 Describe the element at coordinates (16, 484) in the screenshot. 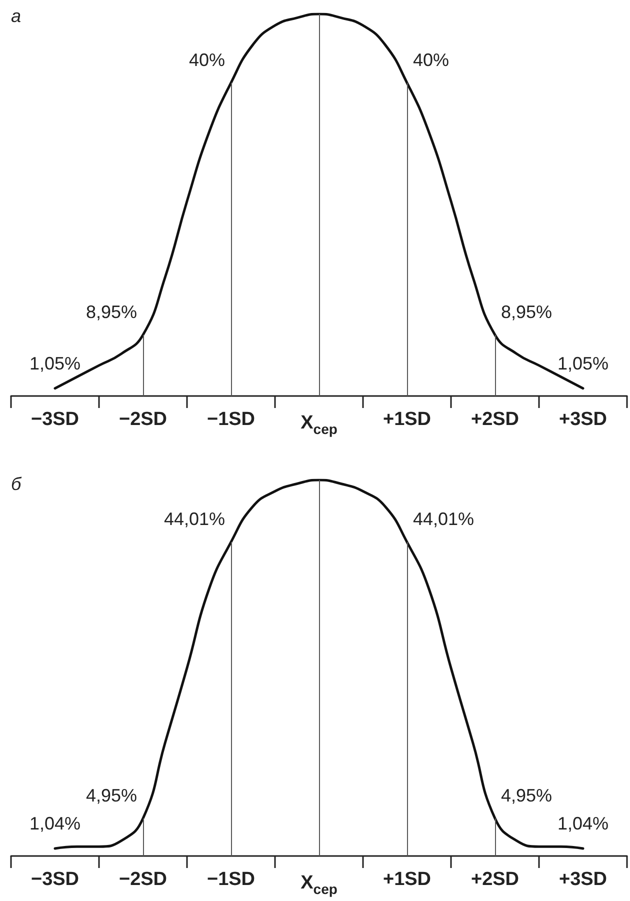

I see `chart-title: б` at that location.